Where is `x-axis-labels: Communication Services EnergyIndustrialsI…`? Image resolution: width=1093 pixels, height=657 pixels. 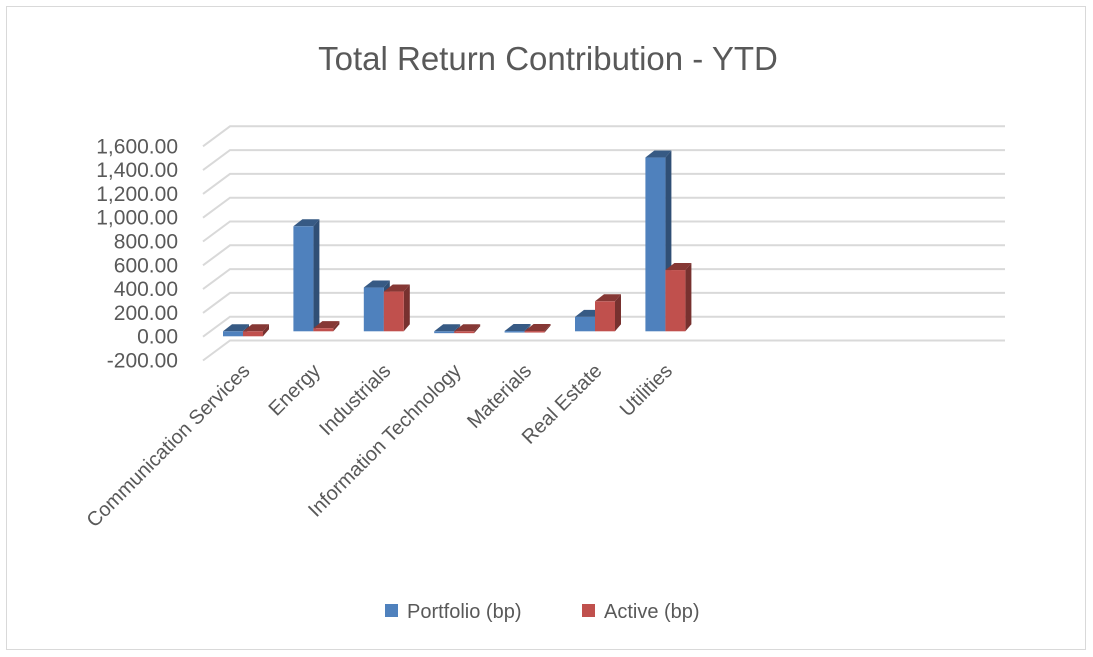
x-axis-labels: Communication Services EnergyIndustrialsI… is located at coordinates (380, 446).